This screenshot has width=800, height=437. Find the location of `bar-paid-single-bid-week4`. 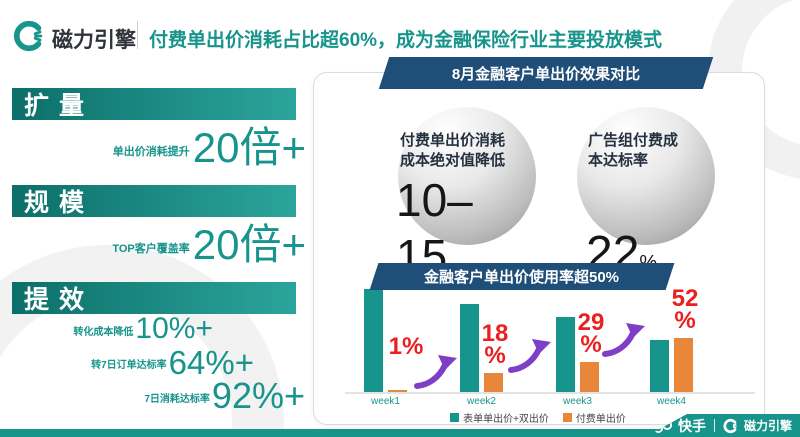

bar-paid-single-bid-week4 is located at coordinates (683, 365).